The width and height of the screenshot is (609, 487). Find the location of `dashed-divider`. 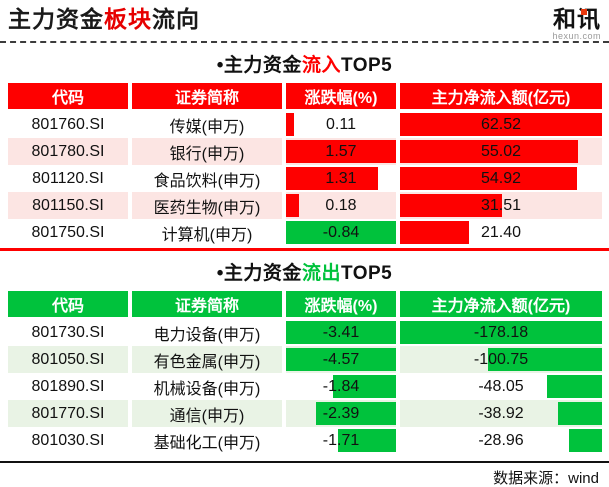

dashed-divider is located at coordinates (304, 42).